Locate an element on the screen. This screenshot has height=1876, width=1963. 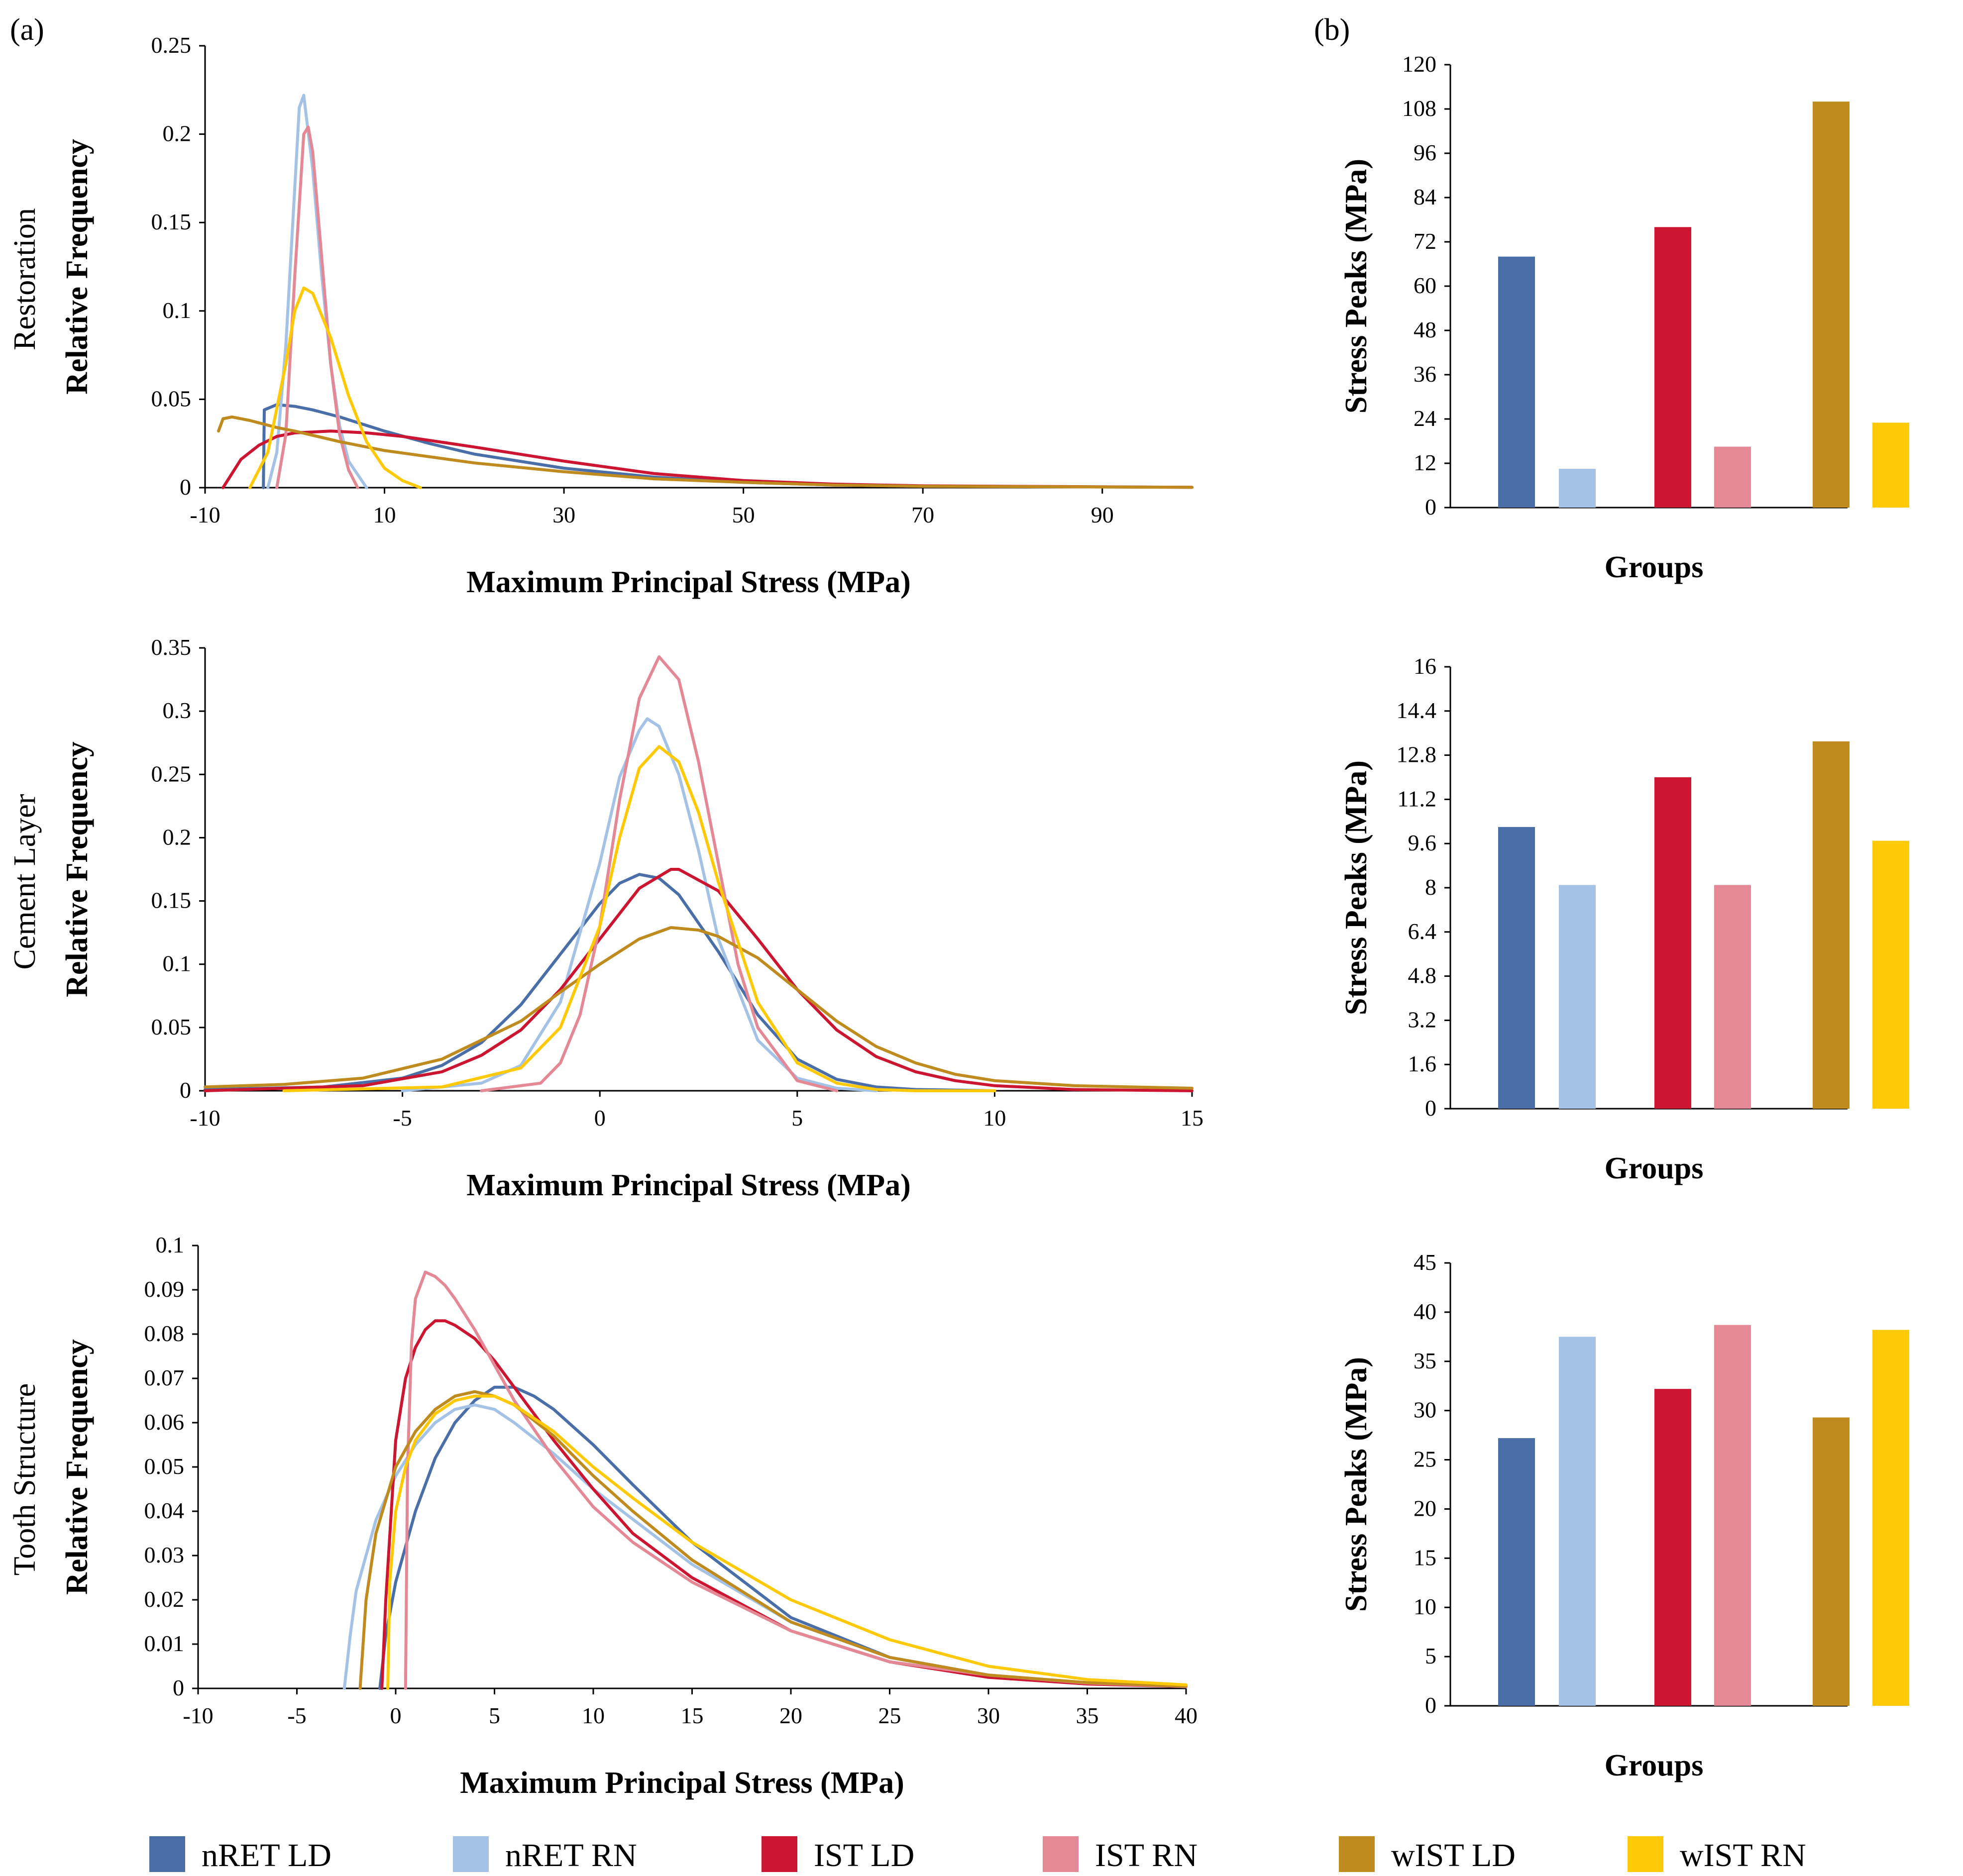
y-tick-label: 45 is located at coordinates (1425, 1262).